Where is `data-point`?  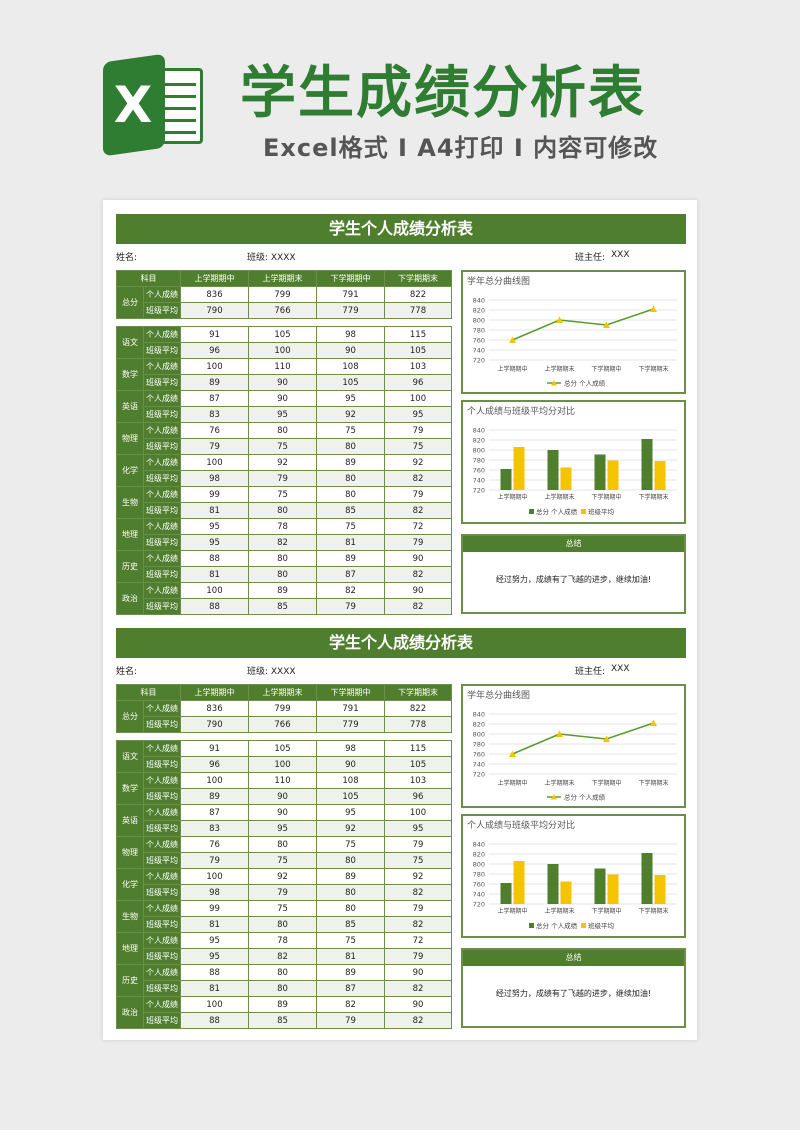
data-point is located at coordinates (606, 324).